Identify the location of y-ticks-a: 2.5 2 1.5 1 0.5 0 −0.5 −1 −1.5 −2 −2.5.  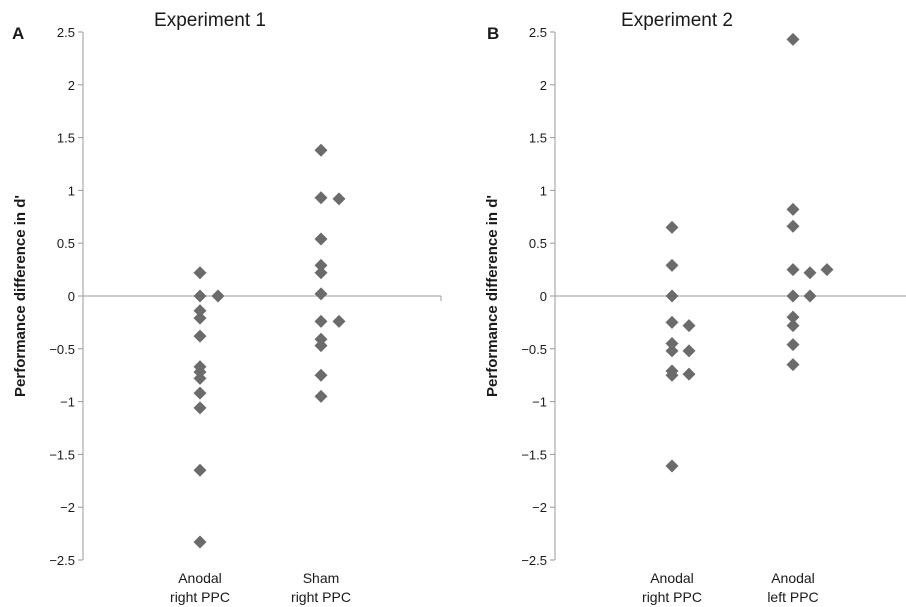
(66, 296).